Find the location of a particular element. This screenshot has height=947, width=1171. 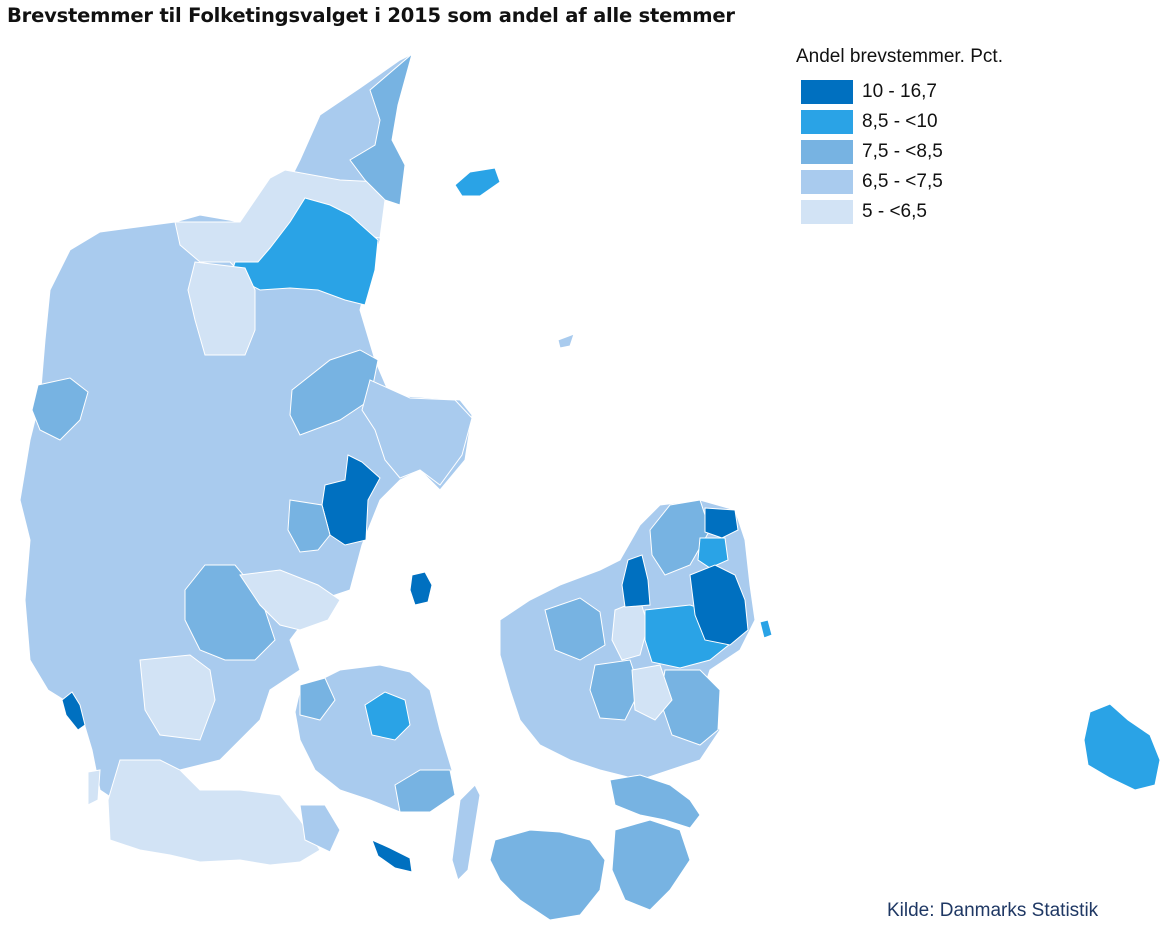

region-aero-dark is located at coordinates (392, 856).